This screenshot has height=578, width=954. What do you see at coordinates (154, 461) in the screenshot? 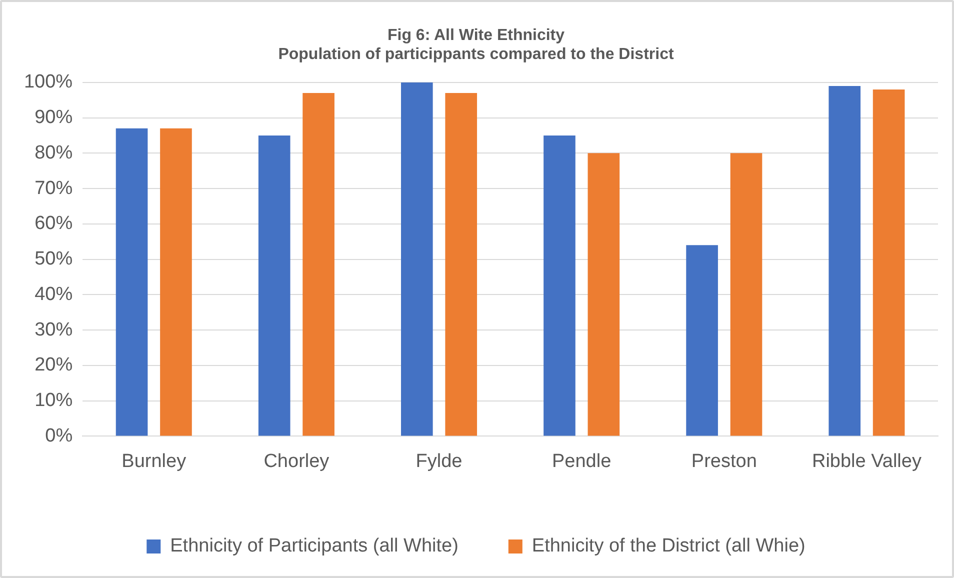
I see `x-tick-label: Burnley` at bounding box center [154, 461].